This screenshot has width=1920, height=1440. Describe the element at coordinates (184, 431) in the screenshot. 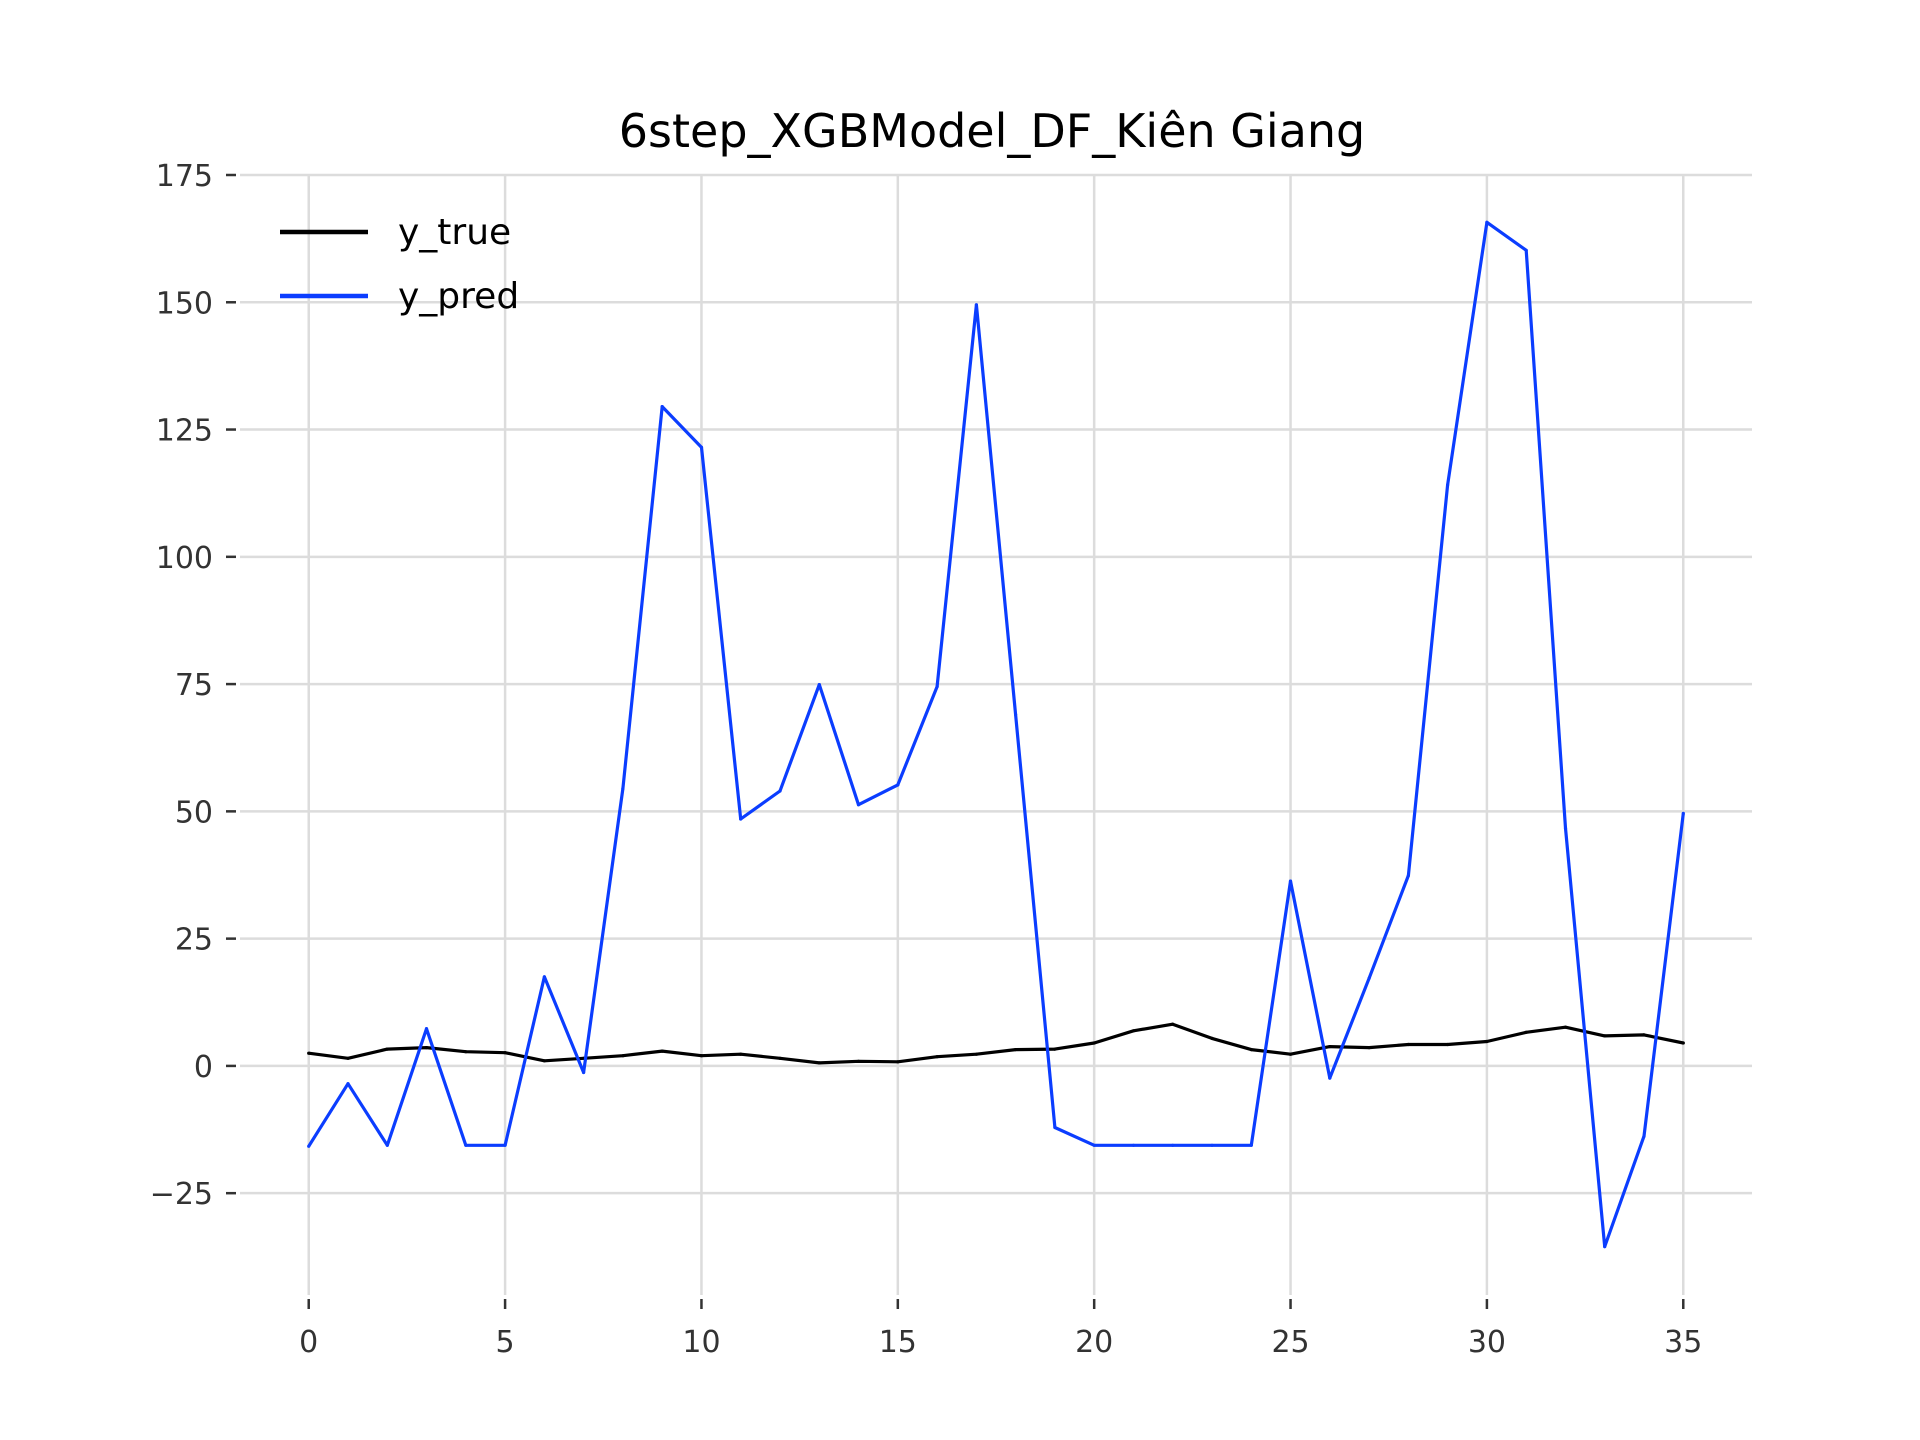

I see `y-tick-label: 125` at that location.